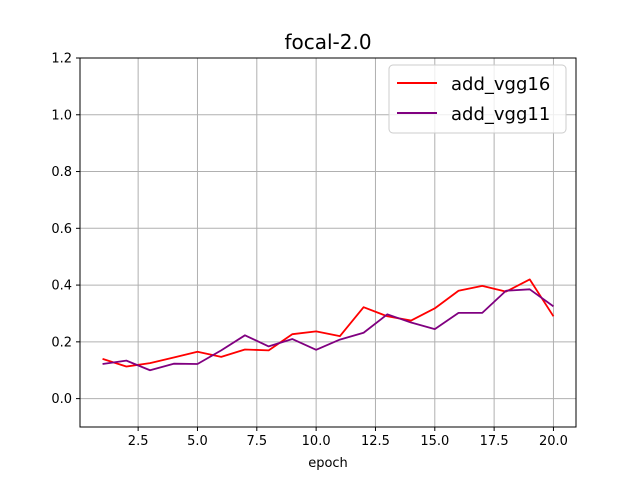 The height and width of the screenshot is (480, 640). What do you see at coordinates (500, 114) in the screenshot?
I see `legend-label-add-vgg11: add_vgg11` at bounding box center [500, 114].